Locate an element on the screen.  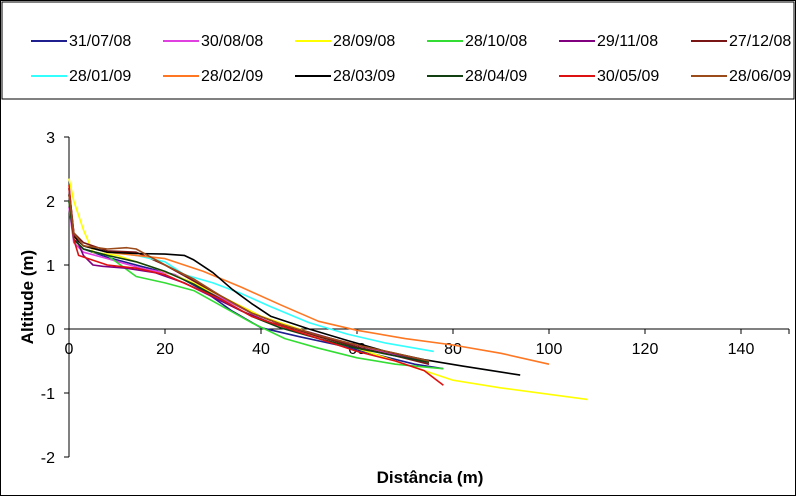
x-tick-label: 40 is located at coordinates (261, 349).